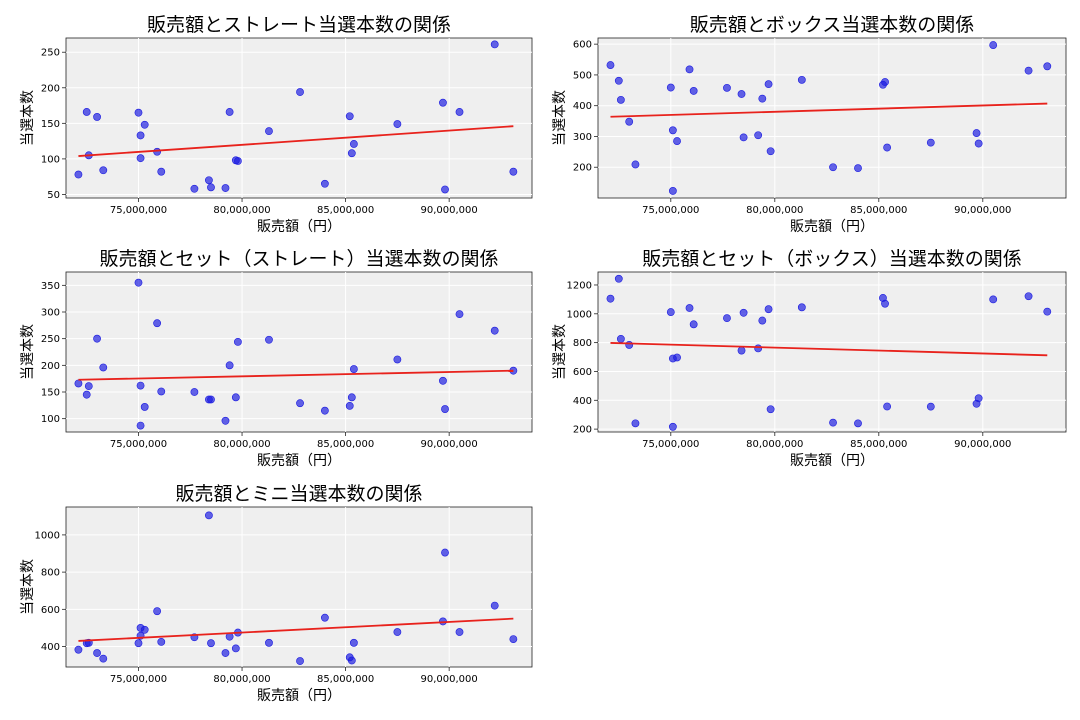  What do you see at coordinates (832, 25) in the screenshot?
I see `chart-title: 販売額とボックス当選本数の関係` at bounding box center [832, 25].